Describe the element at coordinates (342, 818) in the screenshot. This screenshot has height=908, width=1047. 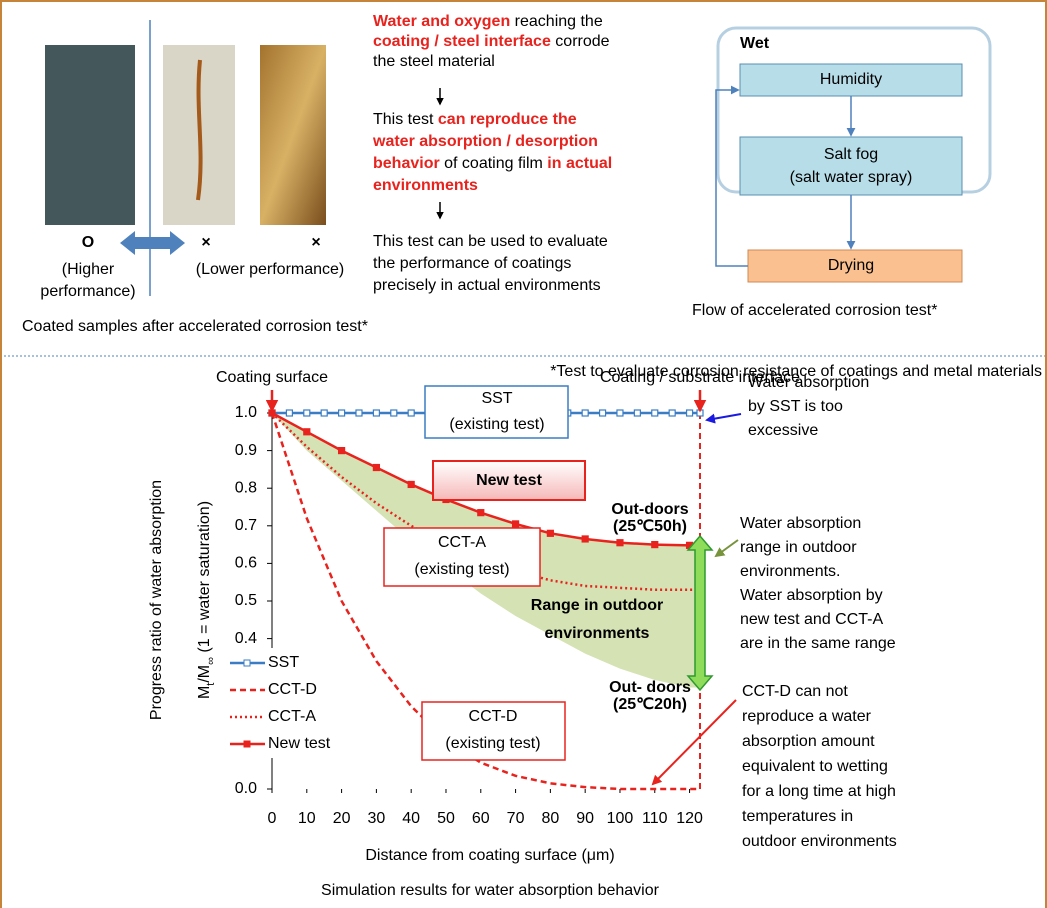
I see `x-tick-label: 20` at that location.